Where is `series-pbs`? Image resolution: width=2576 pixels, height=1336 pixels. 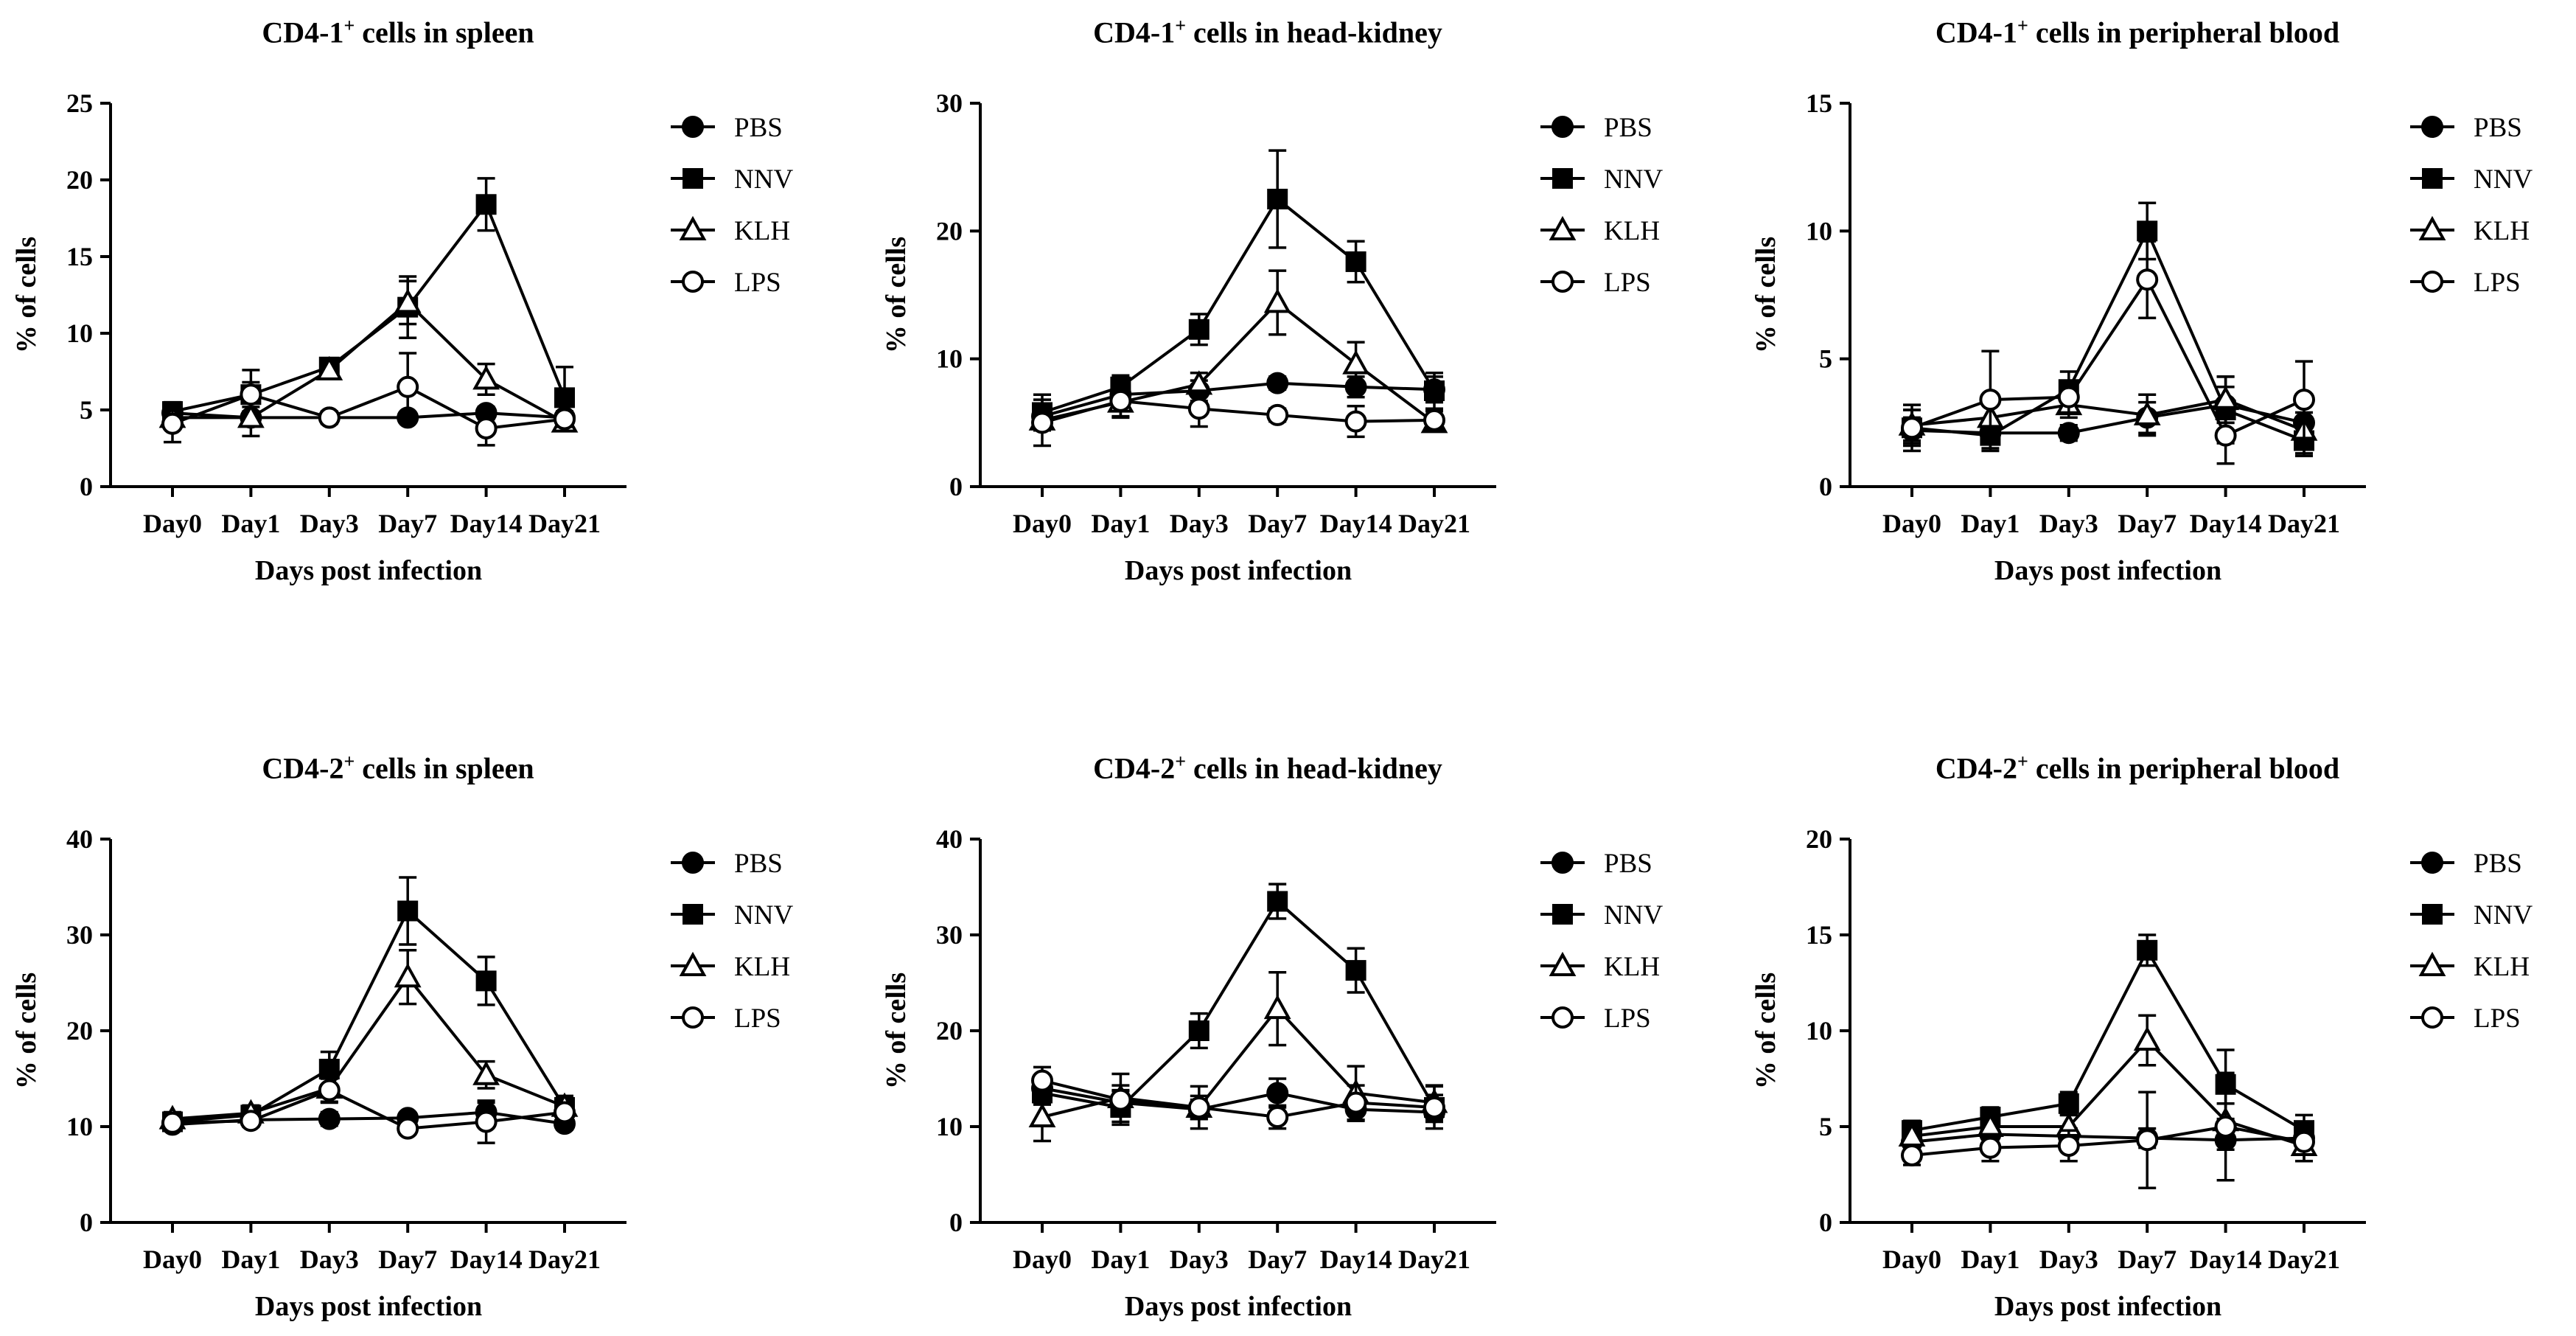
series-pbs is located at coordinates (1238, 1099).